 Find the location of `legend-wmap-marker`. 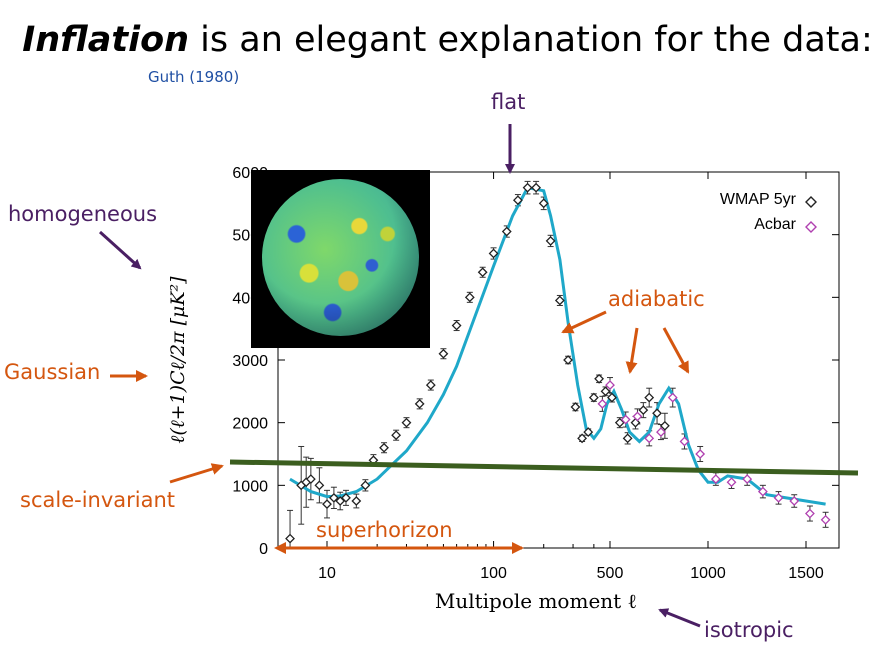

legend-wmap-marker is located at coordinates (811, 202).